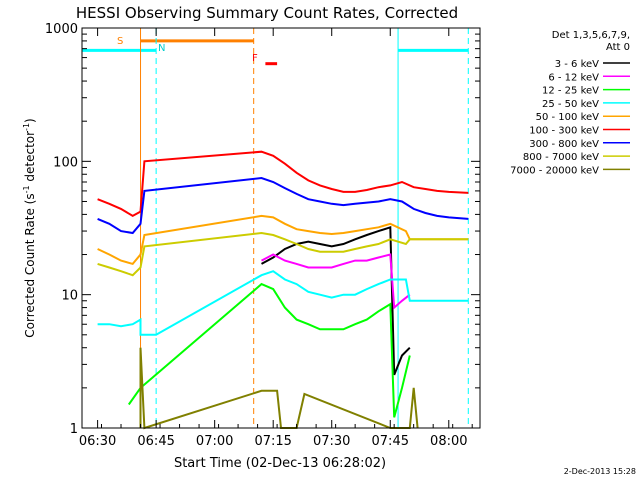 The image size is (640, 480). What do you see at coordinates (272, 441) in the screenshot?
I see `x-tick-label-3: 07:15` at bounding box center [272, 441].